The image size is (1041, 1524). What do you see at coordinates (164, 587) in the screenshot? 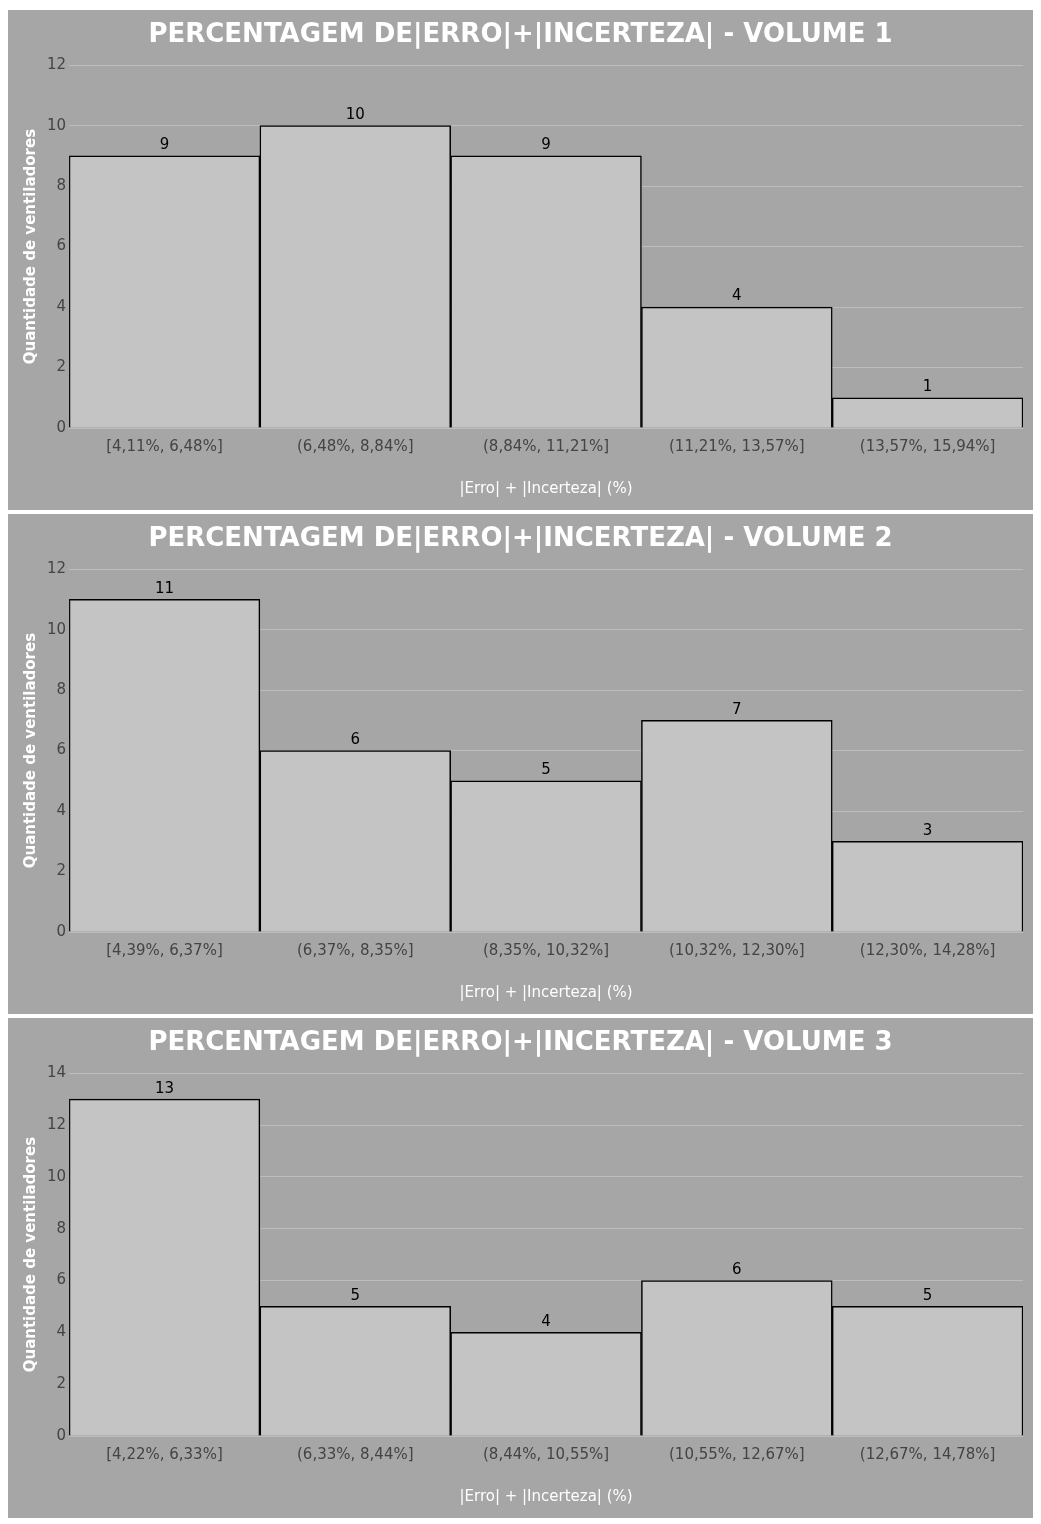
I see `data-label: 11` at bounding box center [164, 587].